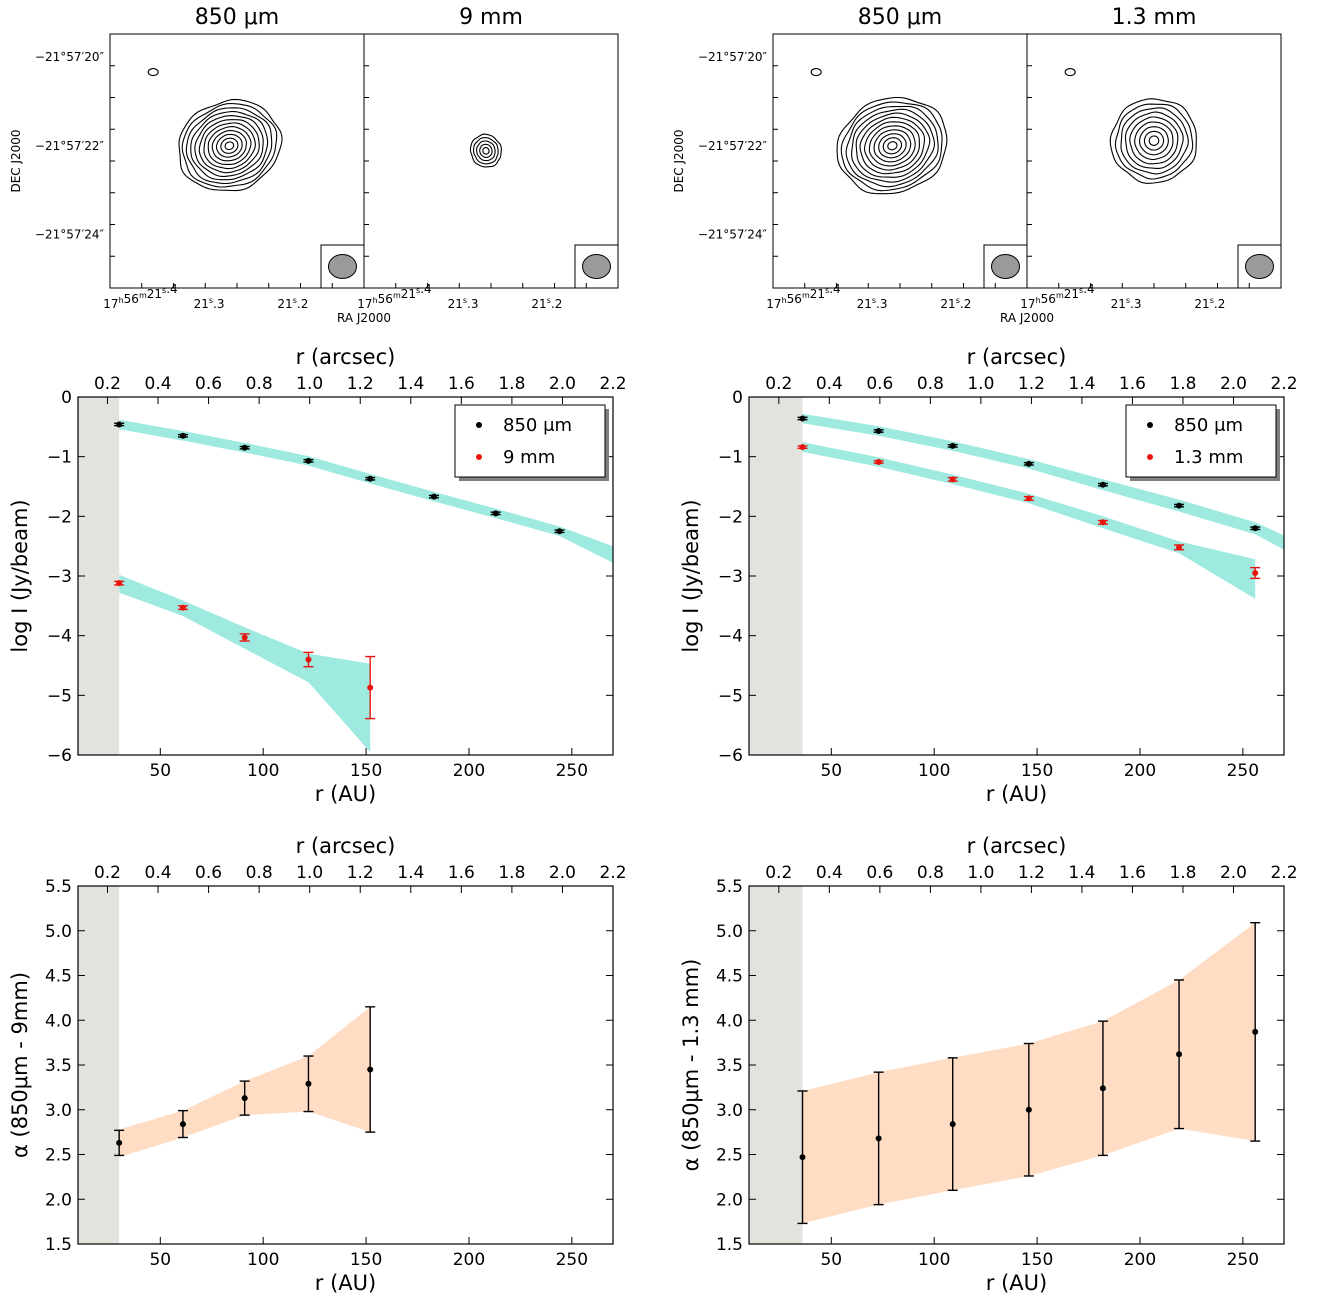 The height and width of the screenshot is (1303, 1325). I want to click on ra-tick-label: 21s.2, so click(546, 303).